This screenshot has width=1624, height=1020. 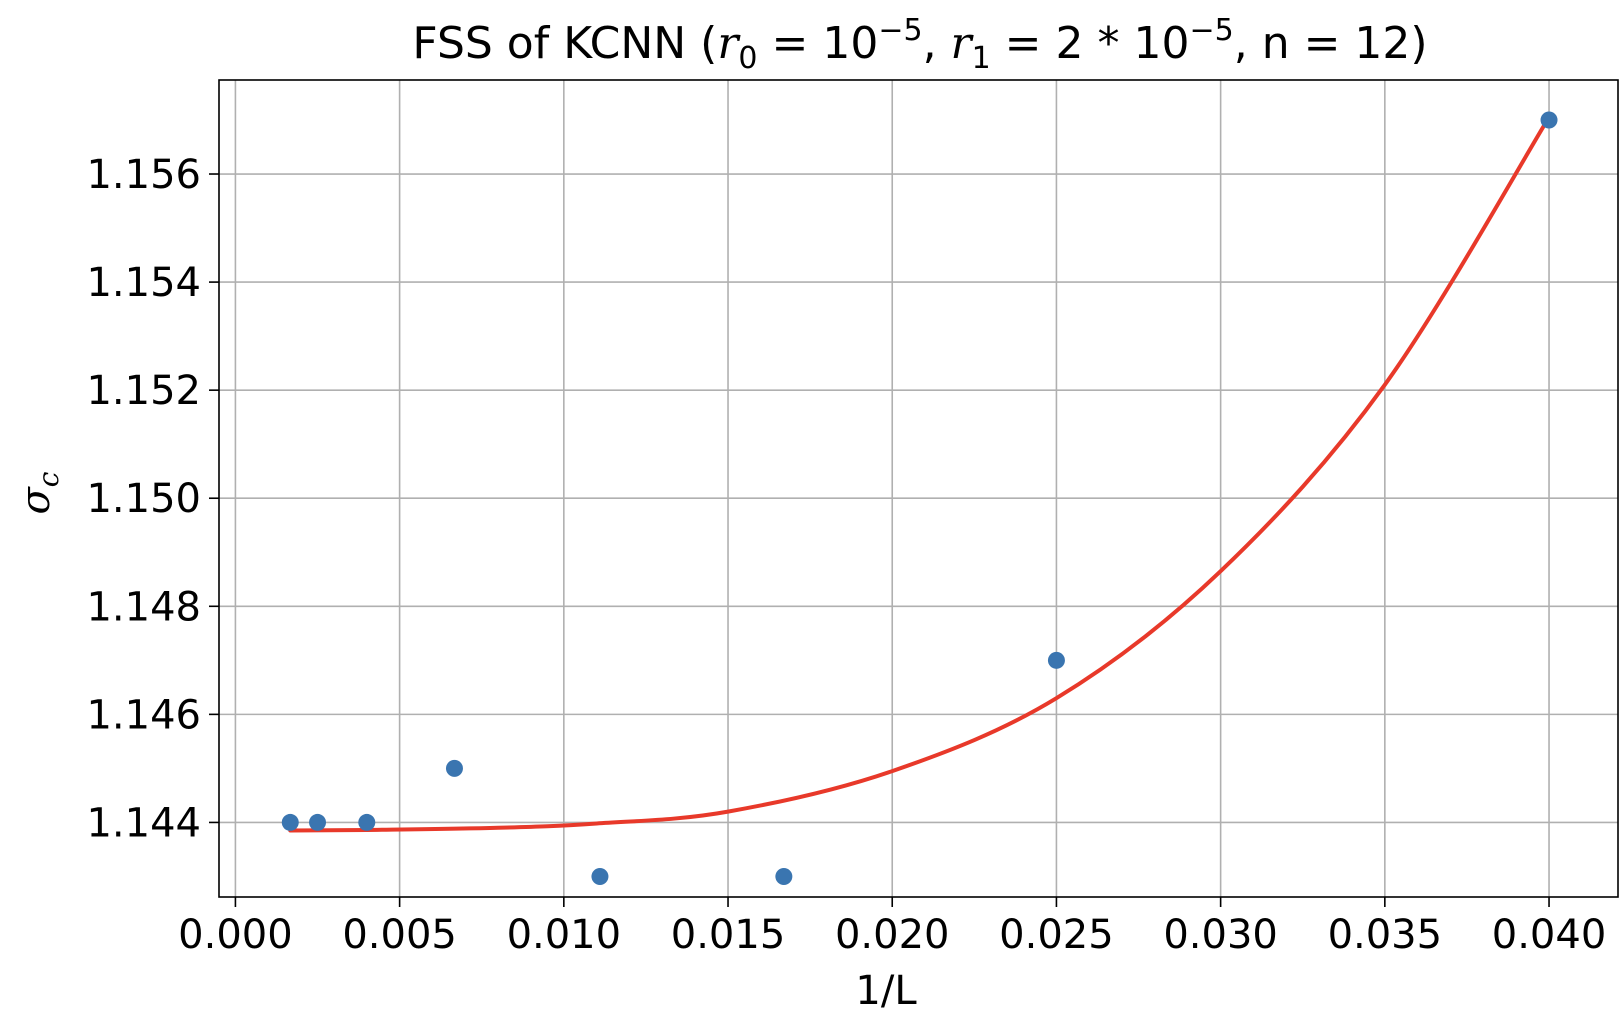 What do you see at coordinates (1090, 43) in the screenshot?
I see `chart-title-r1-eq: = 2 * 10` at bounding box center [1090, 43].